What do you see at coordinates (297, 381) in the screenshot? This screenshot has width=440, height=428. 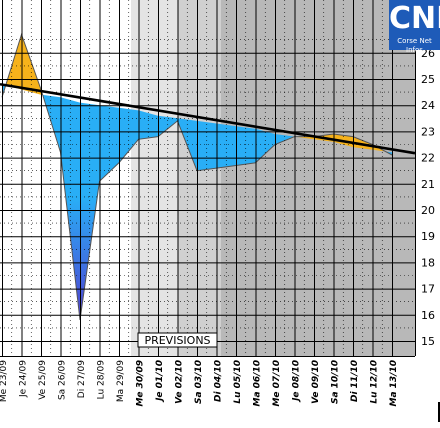 I see `x-tick-label: Je 08/10` at bounding box center [297, 381].